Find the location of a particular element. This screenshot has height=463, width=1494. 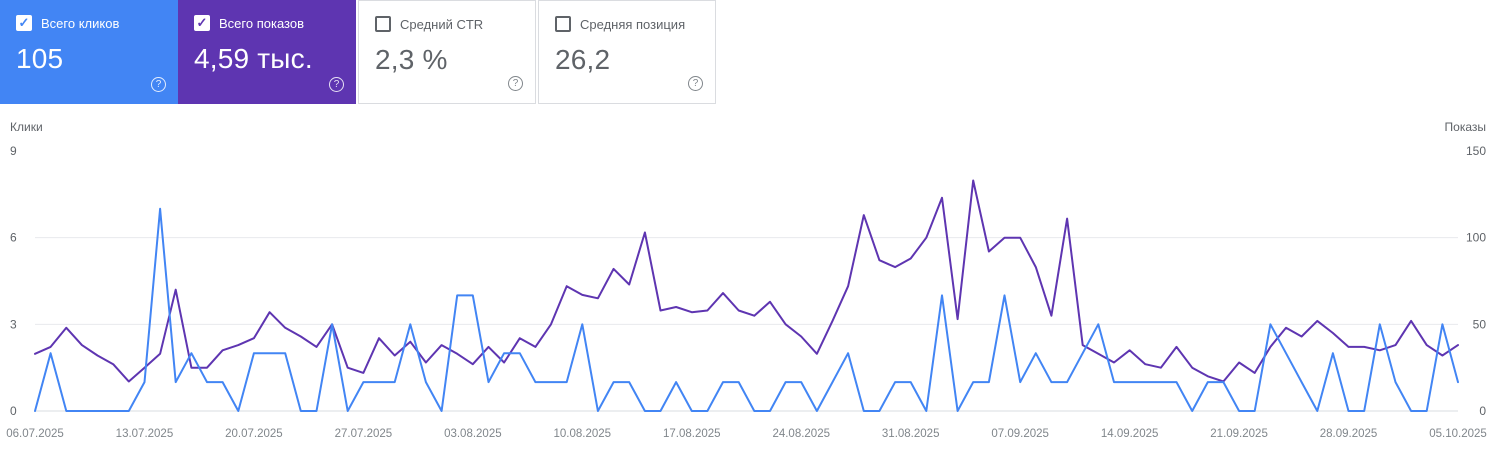

x-axis-date-label: 10.08.2025 is located at coordinates (583, 434).